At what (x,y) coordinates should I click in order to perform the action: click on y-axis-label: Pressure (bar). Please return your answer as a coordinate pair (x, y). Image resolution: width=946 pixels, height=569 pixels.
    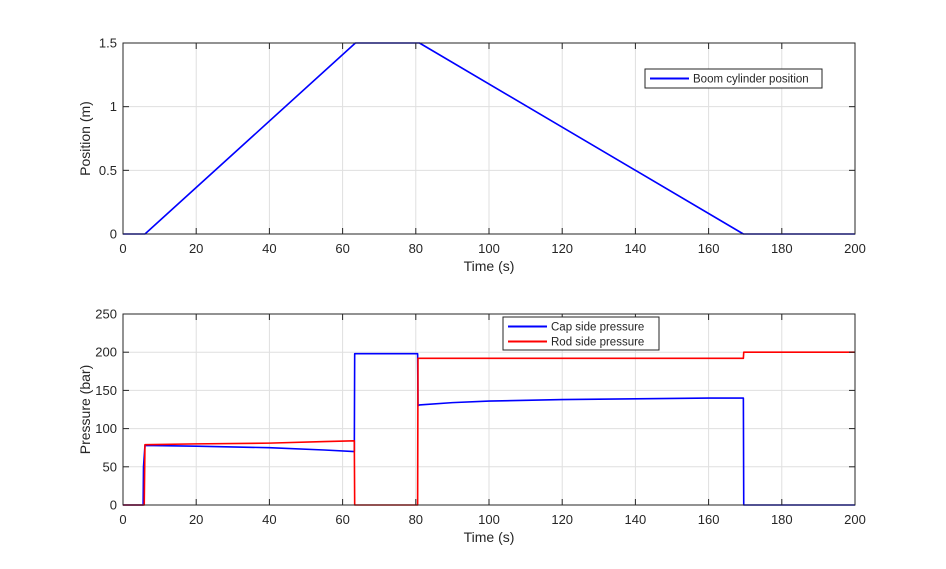
    Looking at the image, I should click on (85, 409).